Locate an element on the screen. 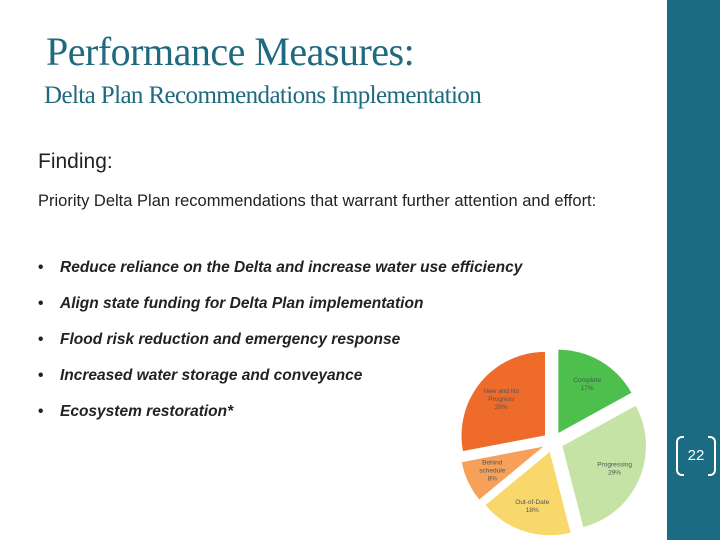 This screenshot has height=540, width=720. pie-slice-out-of-date is located at coordinates (528, 493).